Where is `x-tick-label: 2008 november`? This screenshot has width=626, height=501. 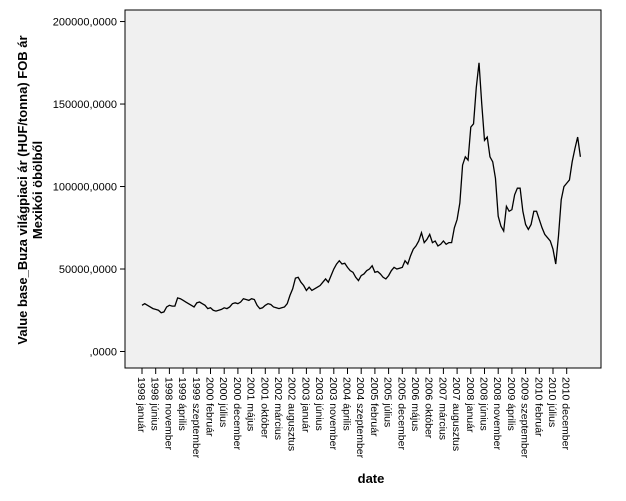 x-tick-label: 2008 november is located at coordinates (497, 413).